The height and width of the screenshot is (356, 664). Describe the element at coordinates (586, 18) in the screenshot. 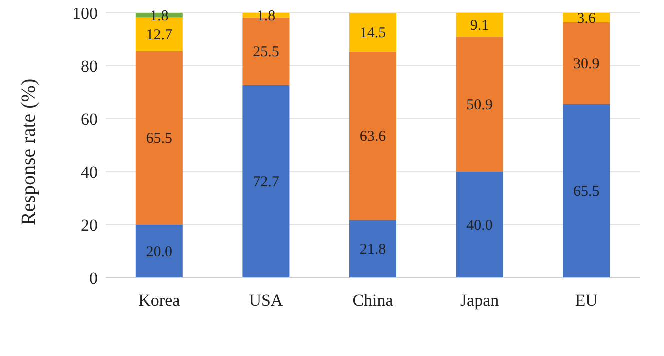

I see `data-label: 3.6` at that location.